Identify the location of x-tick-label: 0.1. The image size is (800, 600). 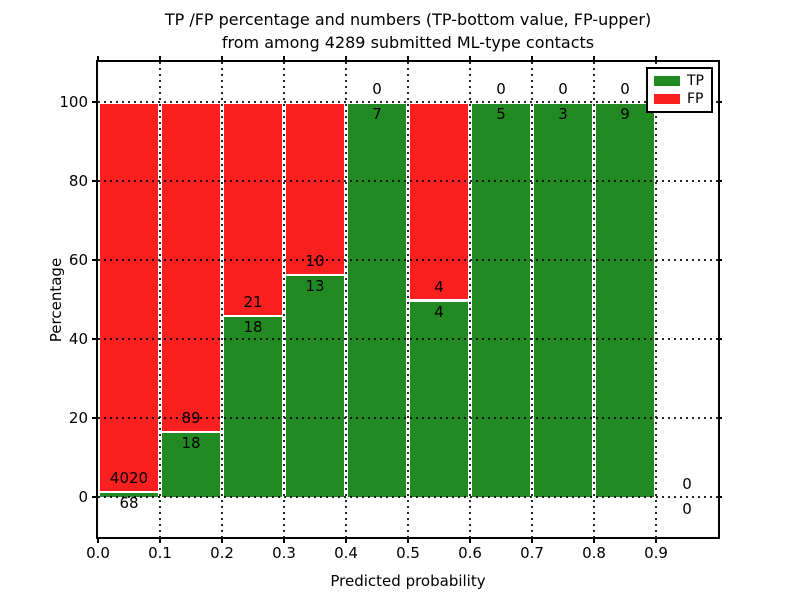
(160, 553).